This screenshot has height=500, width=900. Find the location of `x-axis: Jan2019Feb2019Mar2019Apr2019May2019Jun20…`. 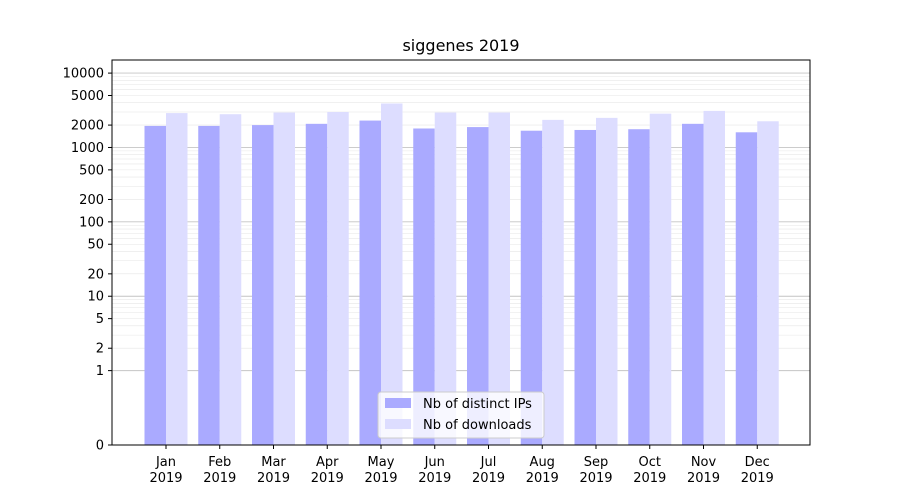

x-axis: Jan2019Feb2019Mar2019Apr2019May2019Jun20… is located at coordinates (461, 465).